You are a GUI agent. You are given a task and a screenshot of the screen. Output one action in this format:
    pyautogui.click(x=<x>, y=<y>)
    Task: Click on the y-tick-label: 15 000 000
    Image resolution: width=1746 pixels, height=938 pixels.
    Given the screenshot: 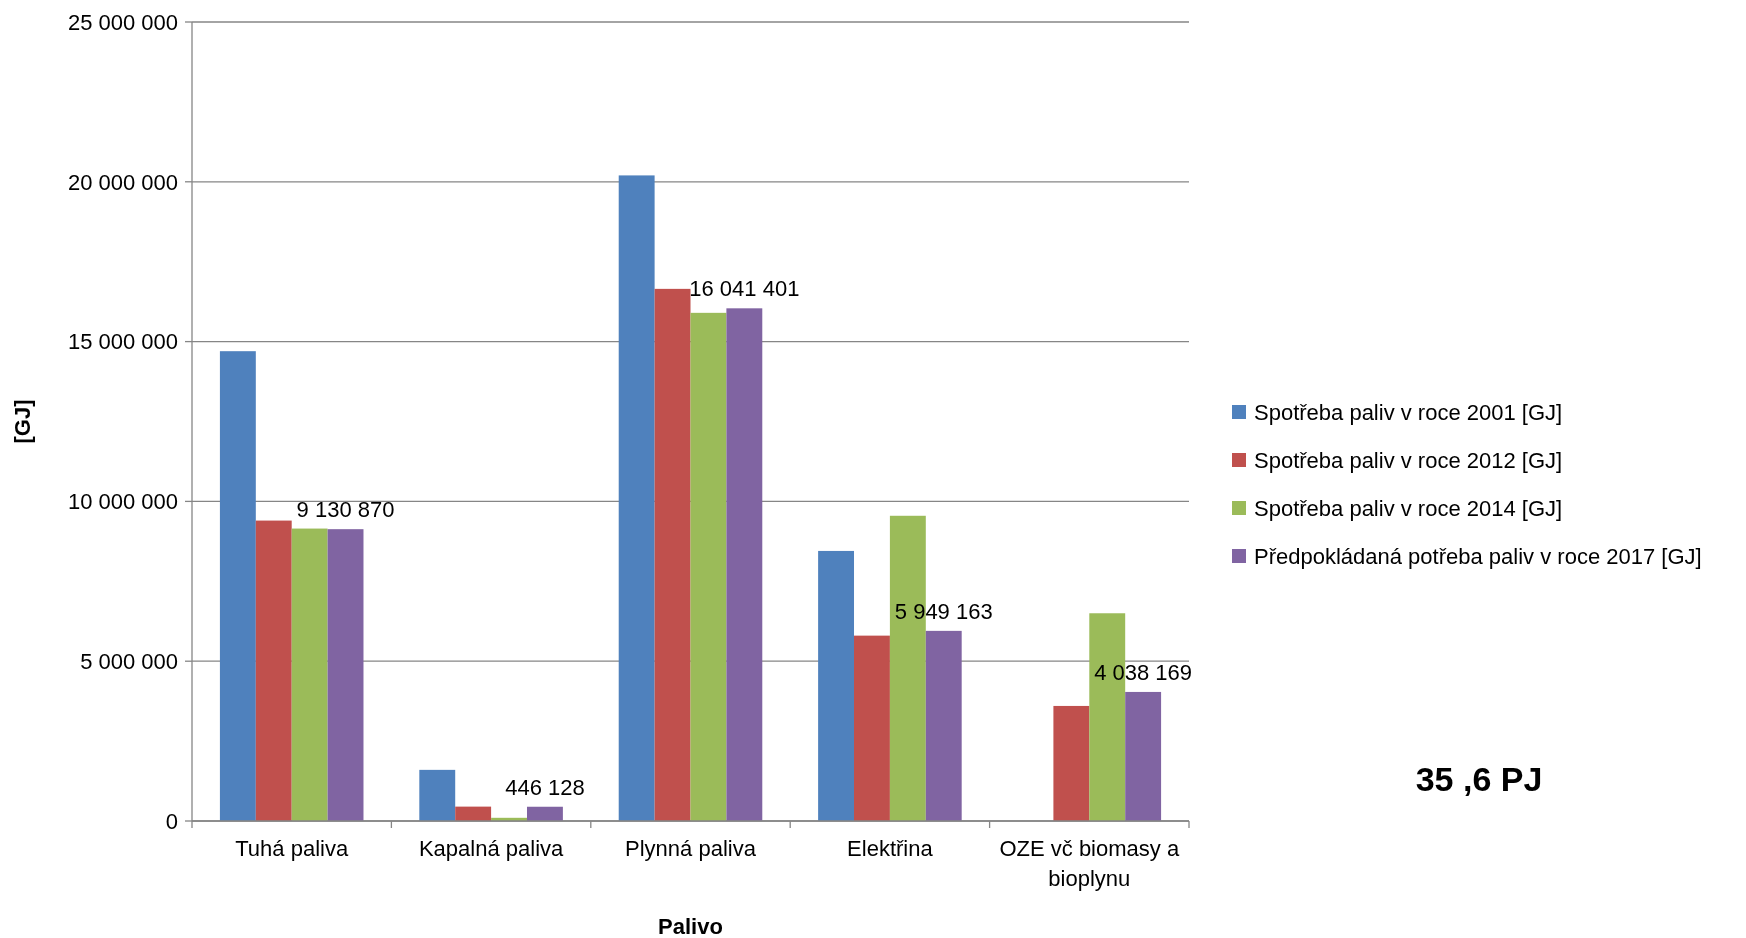 What is the action you would take?
    pyautogui.click(x=122, y=342)
    